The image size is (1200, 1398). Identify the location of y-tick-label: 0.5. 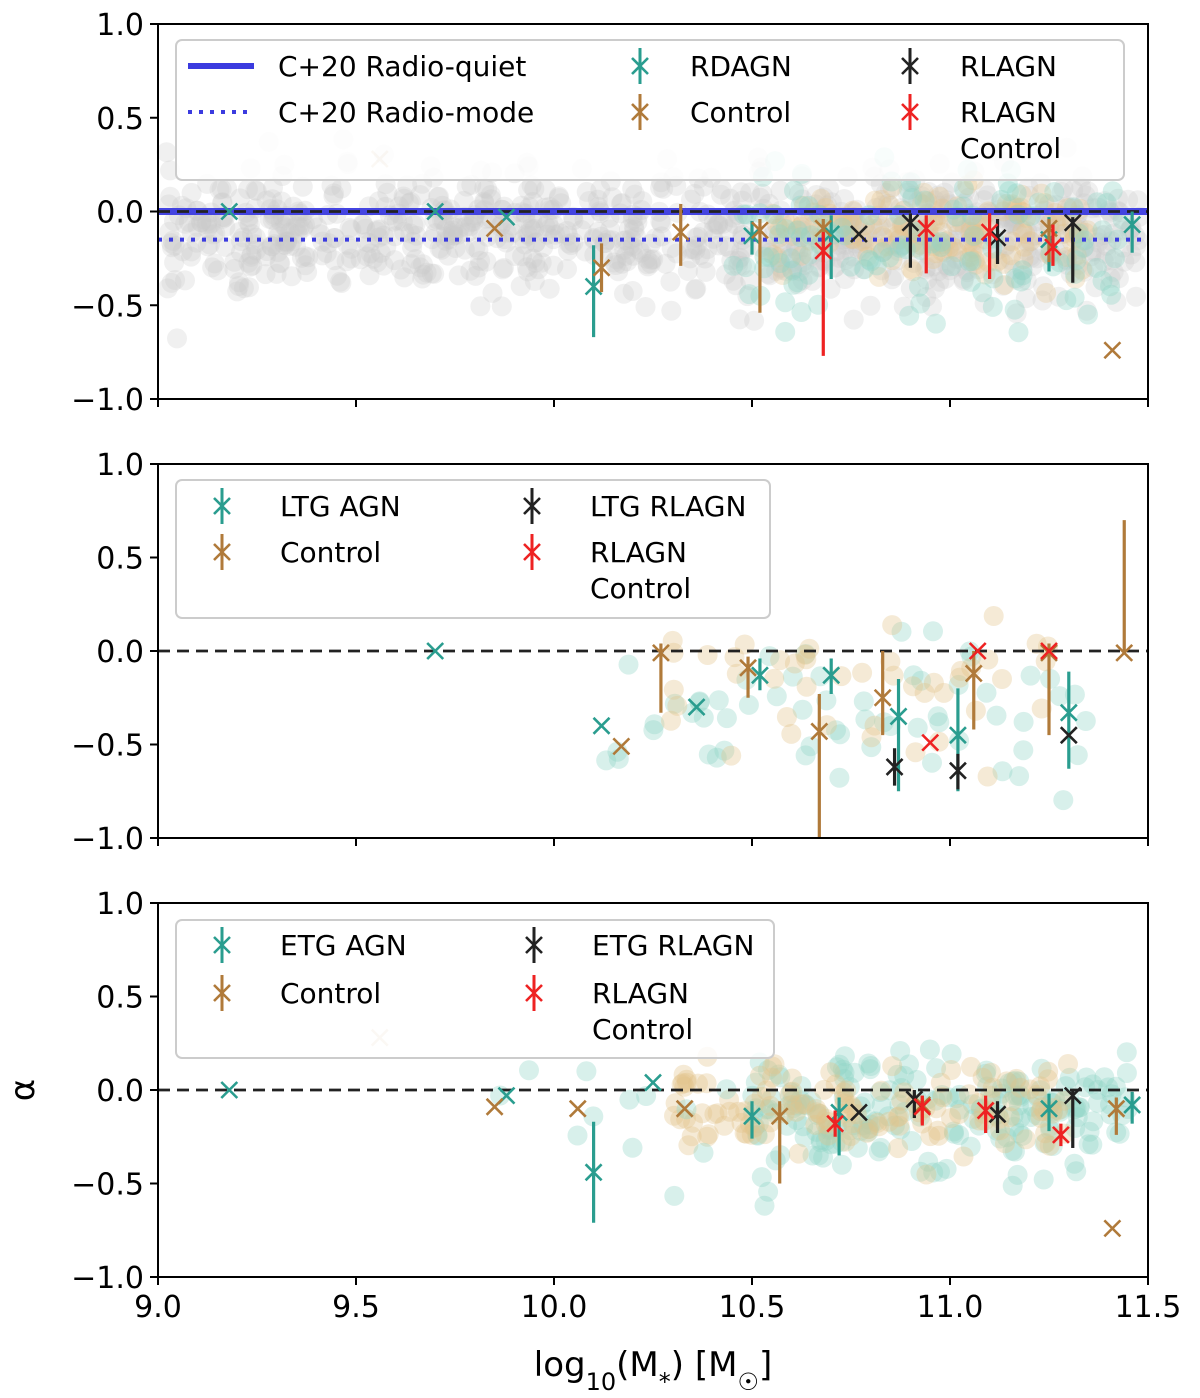
(120, 119).